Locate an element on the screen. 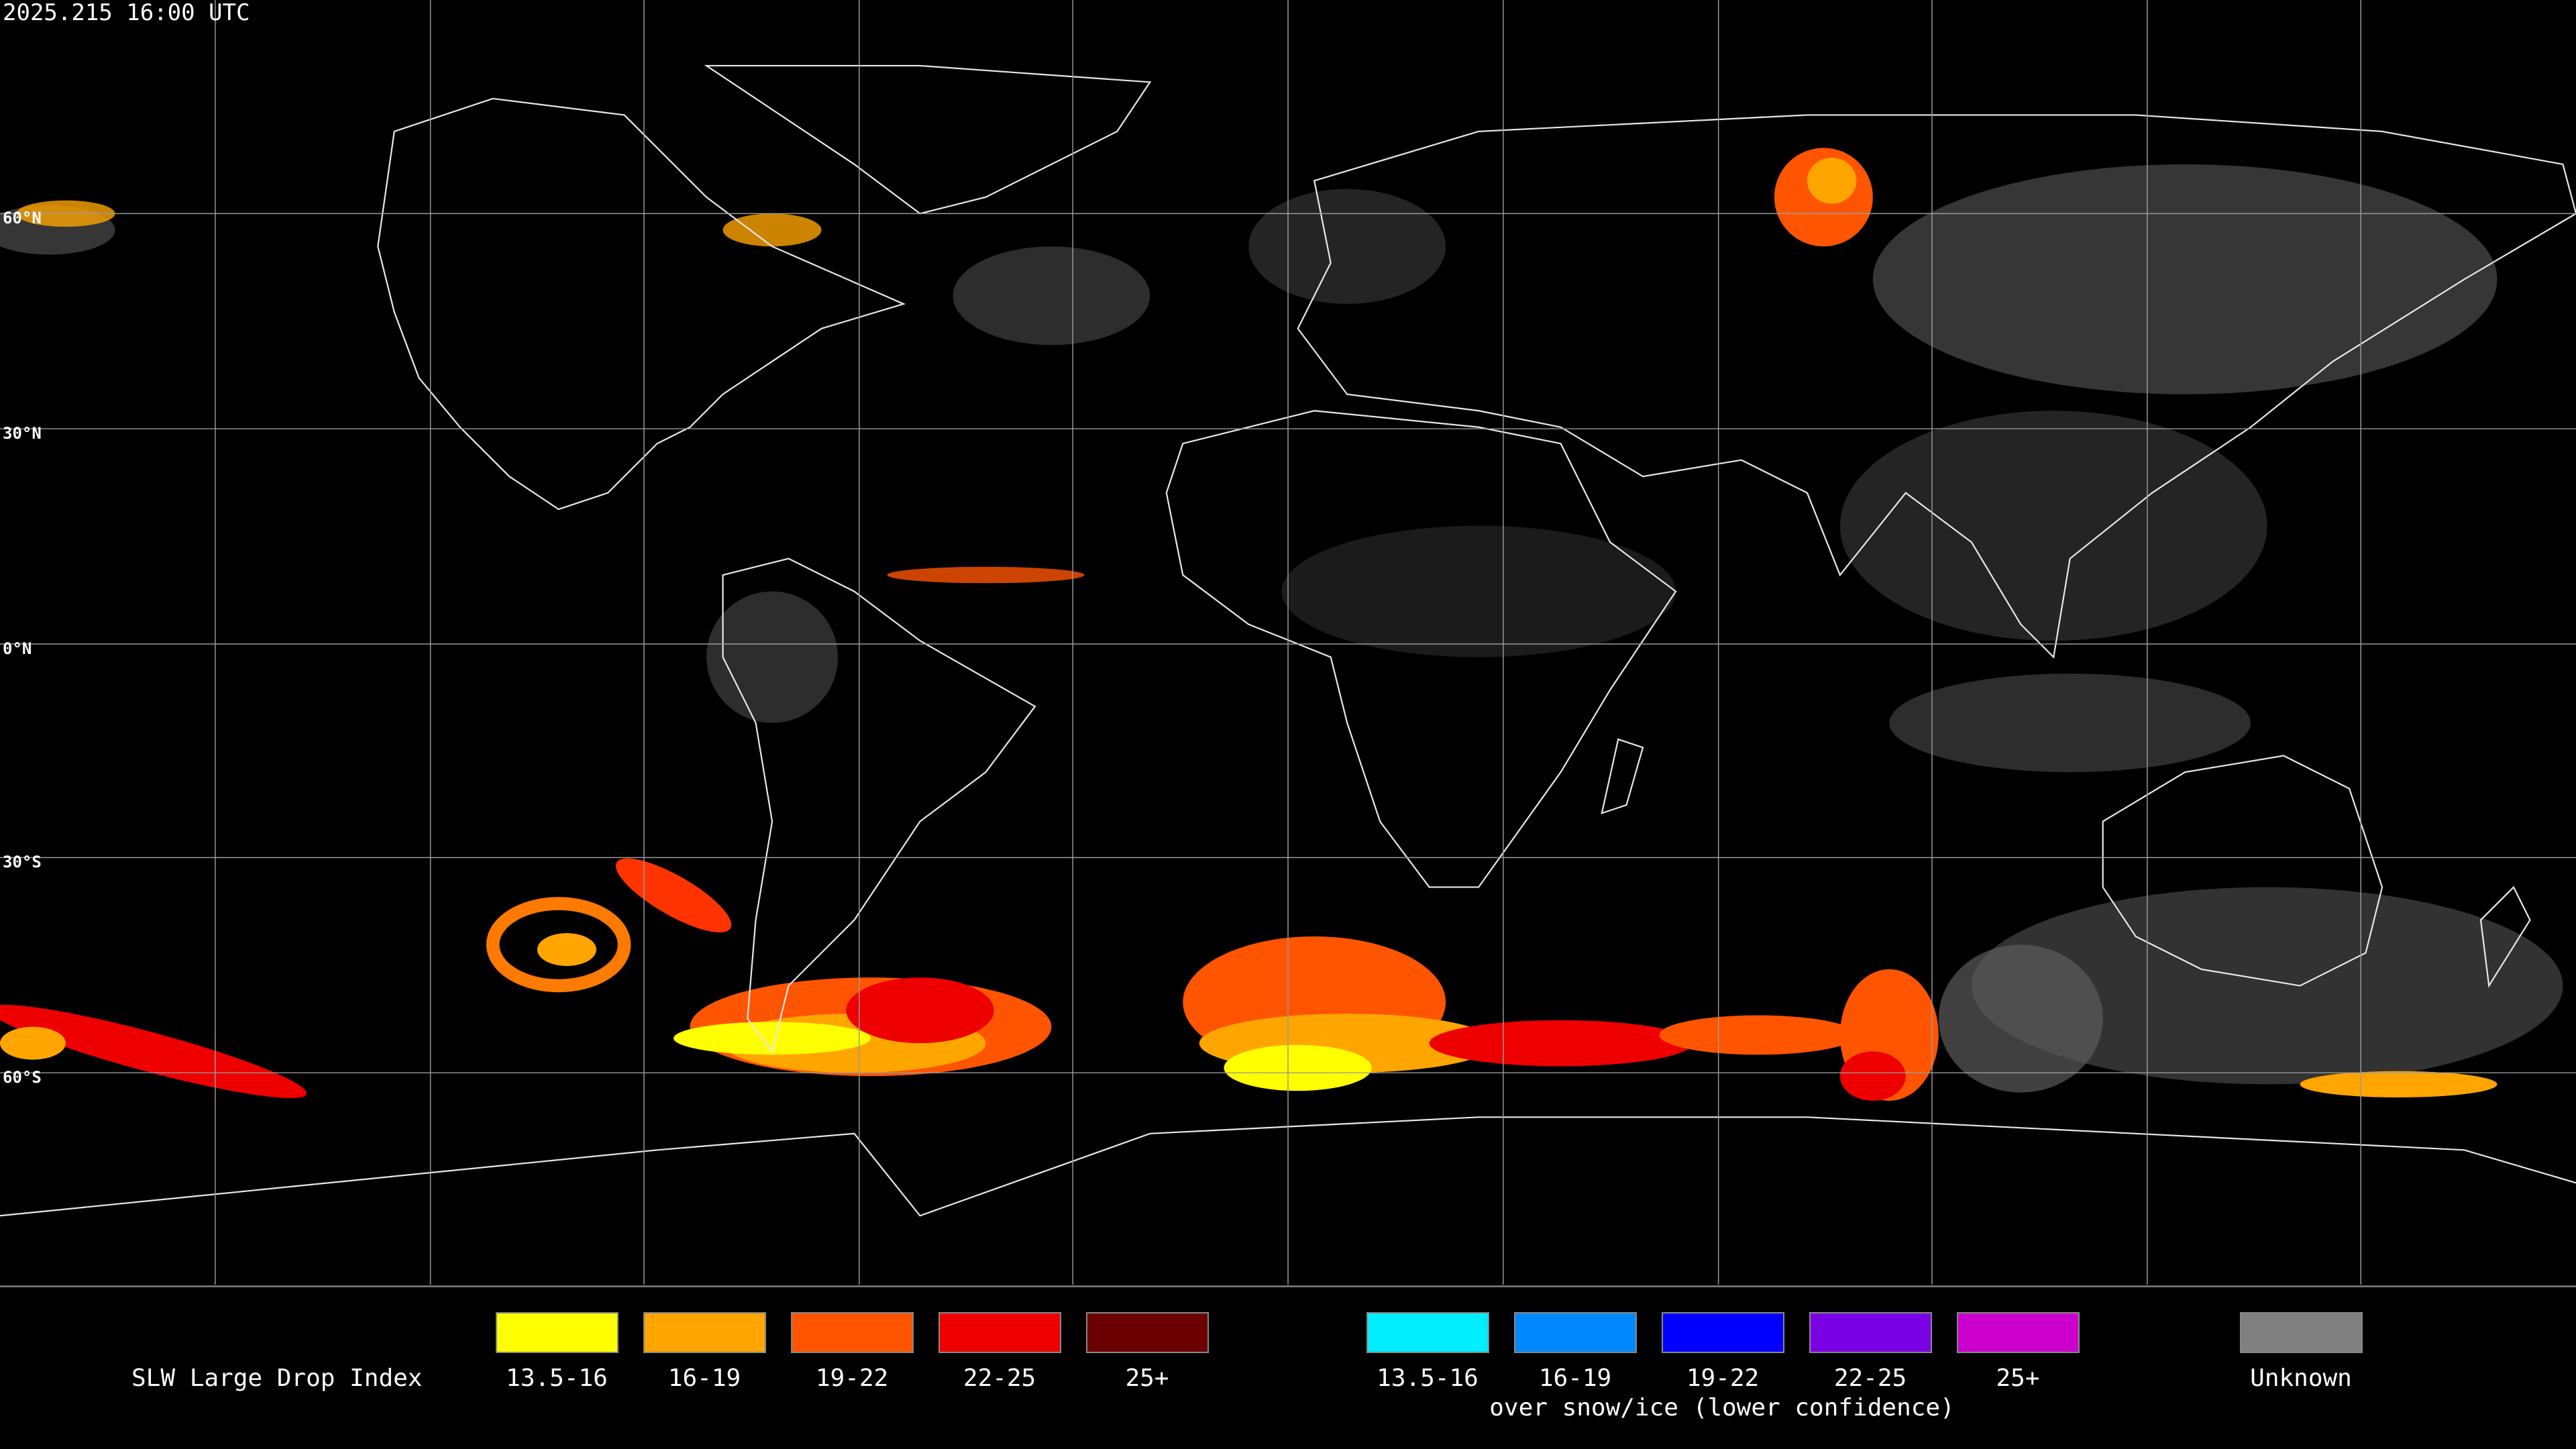 This screenshot has height=1449, width=2576. latitude-labels: 60°N 30°N 0°N 30°S 60°S is located at coordinates (22, 648).